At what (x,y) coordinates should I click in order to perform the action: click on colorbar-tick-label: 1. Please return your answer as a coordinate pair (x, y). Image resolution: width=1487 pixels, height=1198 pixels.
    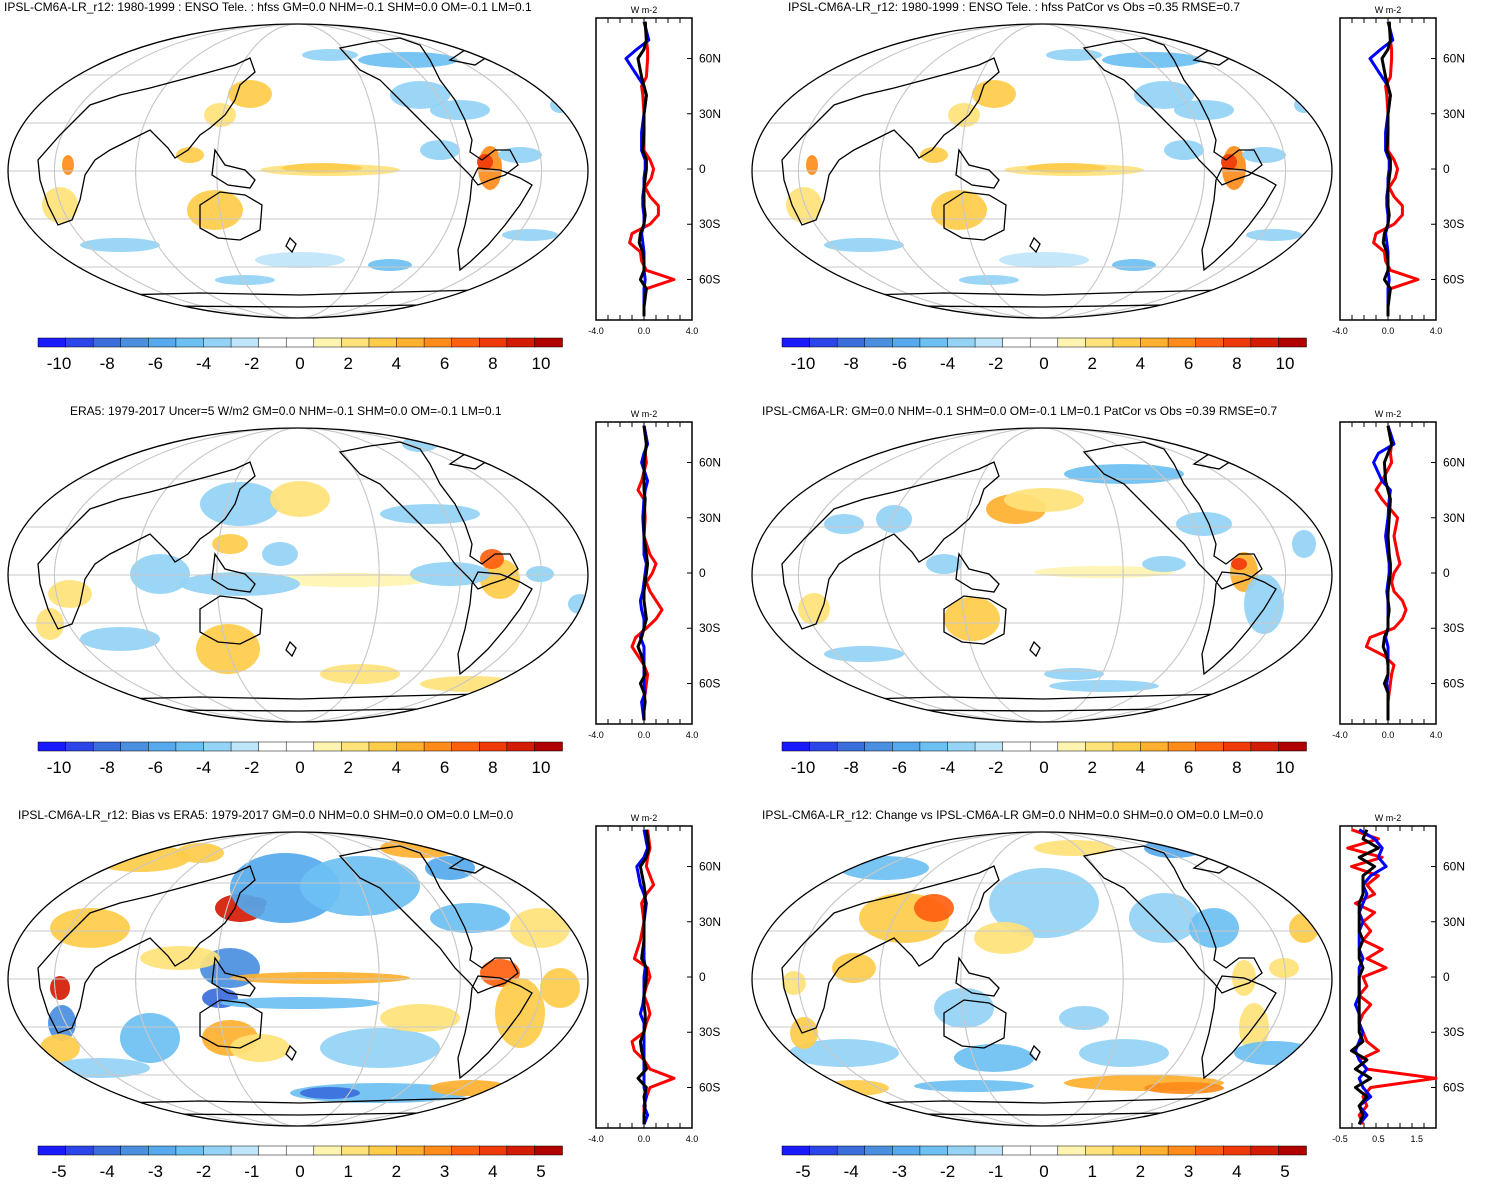
    Looking at the image, I should click on (1091, 1171).